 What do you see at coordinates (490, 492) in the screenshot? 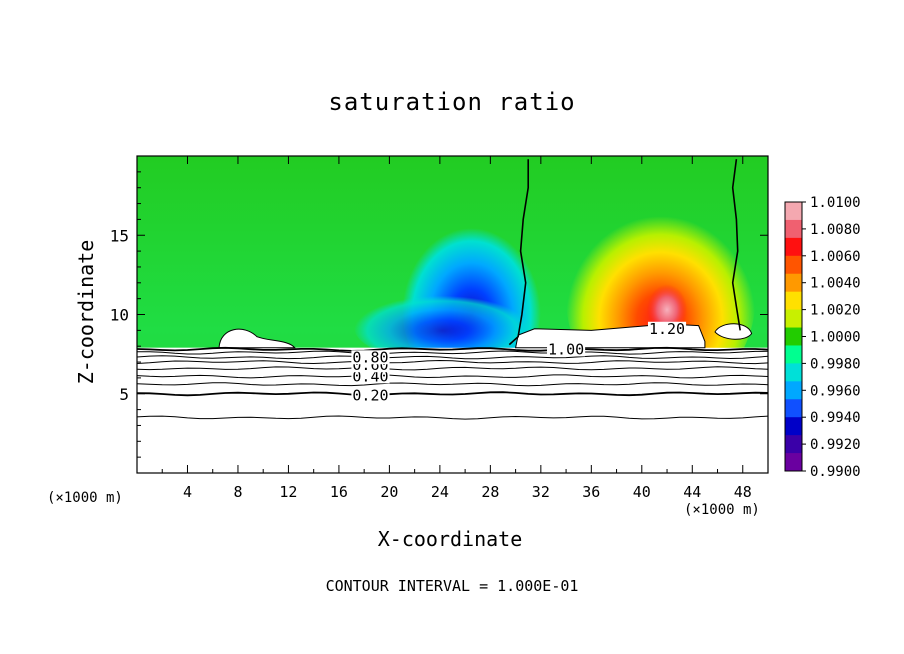
I see `x-tick-label: 28` at bounding box center [490, 492].